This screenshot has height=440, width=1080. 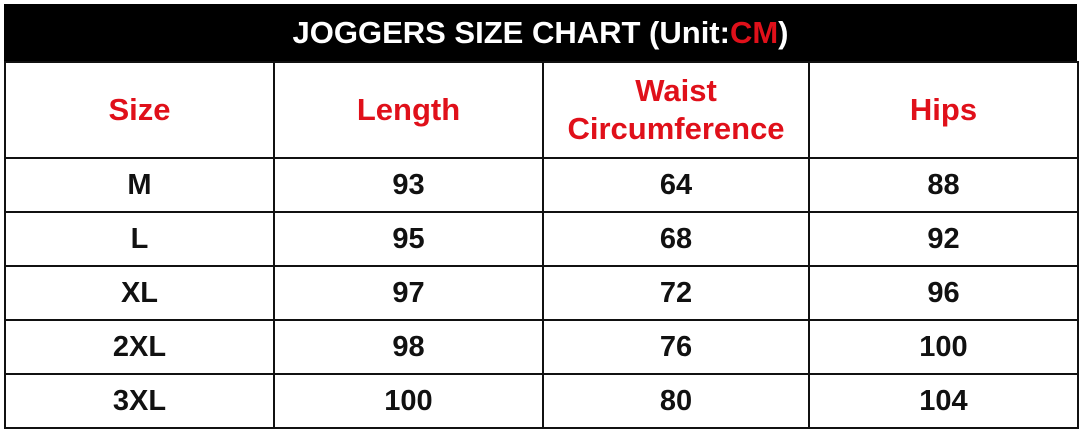 I want to click on cell-hips: 92, so click(x=943, y=239).